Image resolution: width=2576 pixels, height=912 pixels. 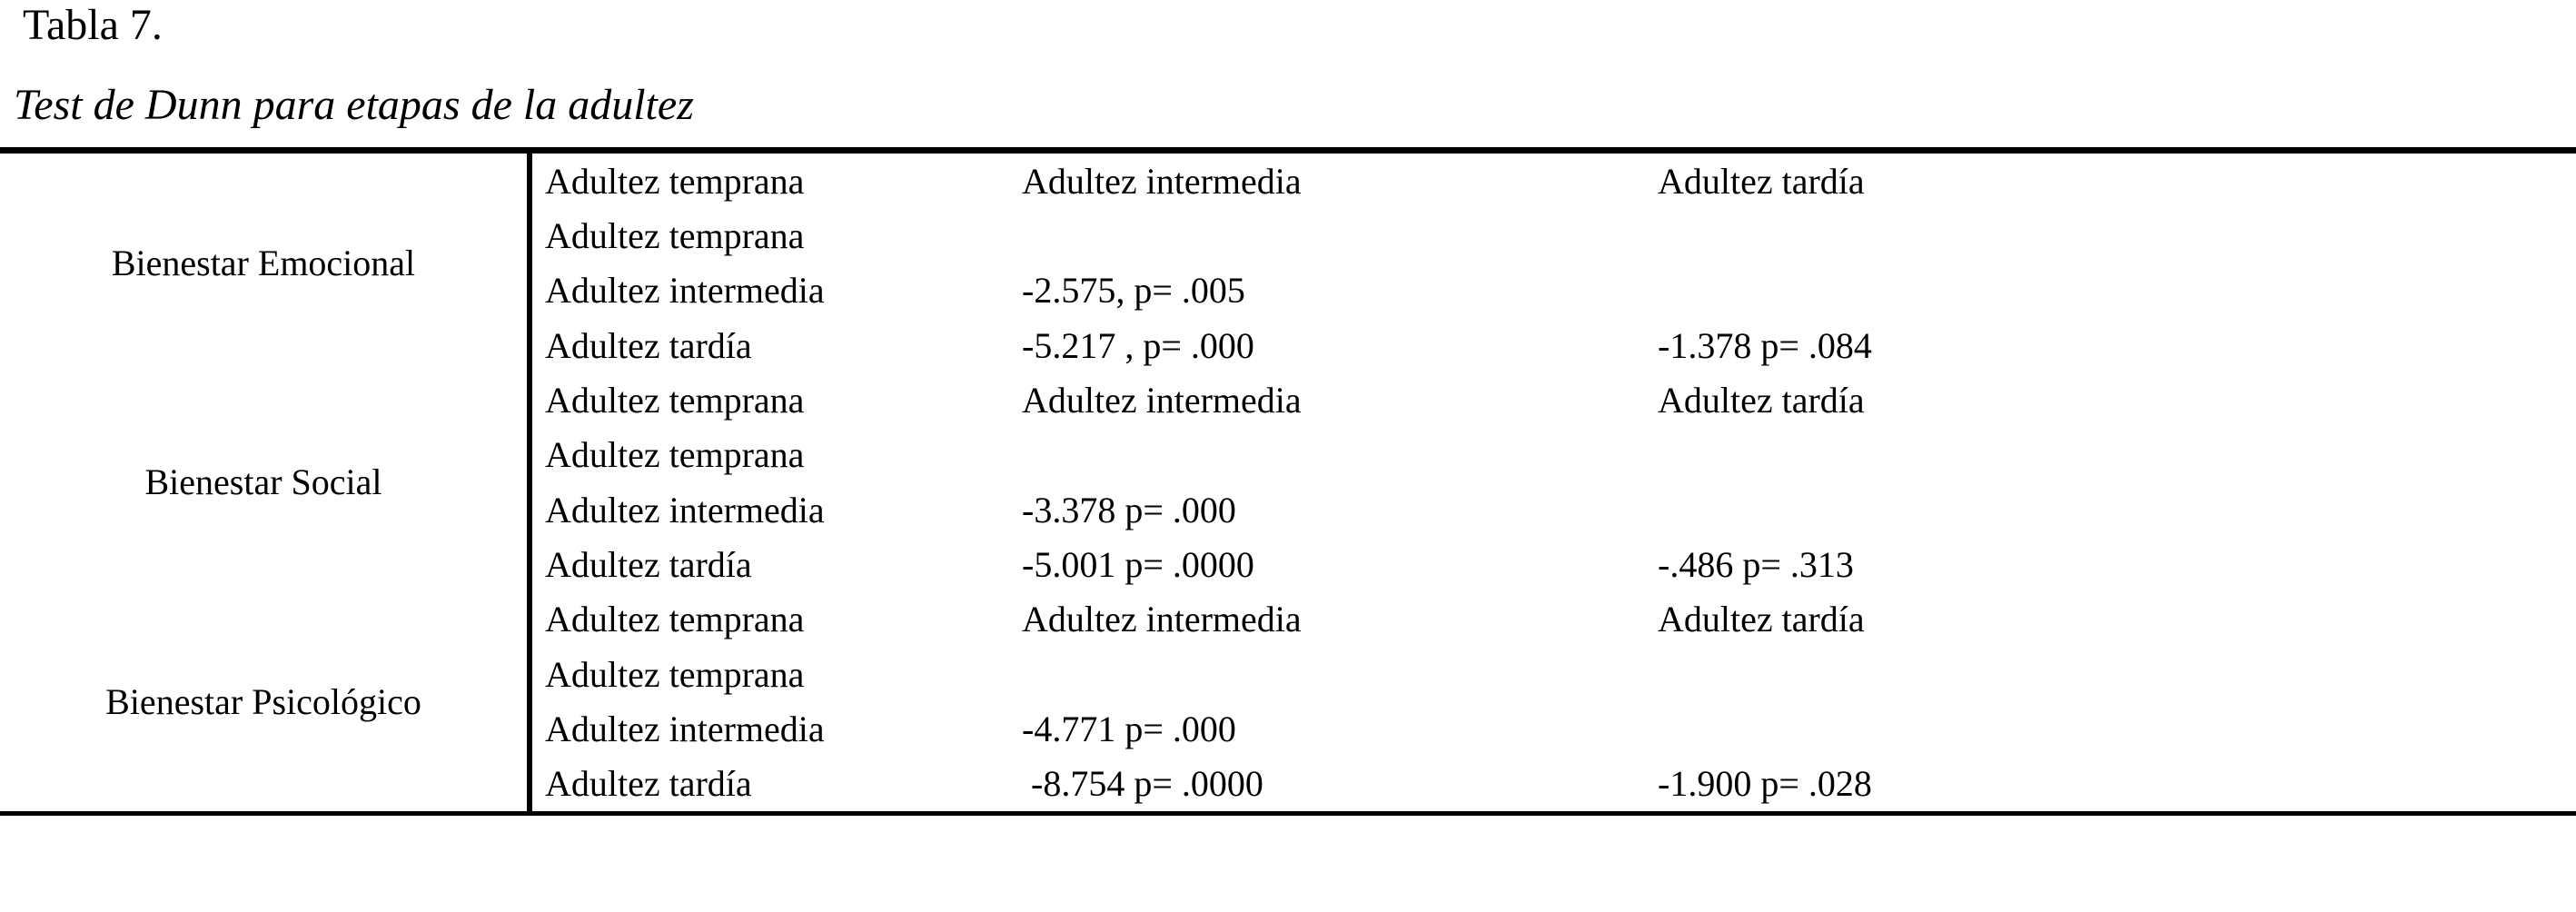 I want to click on value-cell: -2.575, p= .005, so click(x=1133, y=291).